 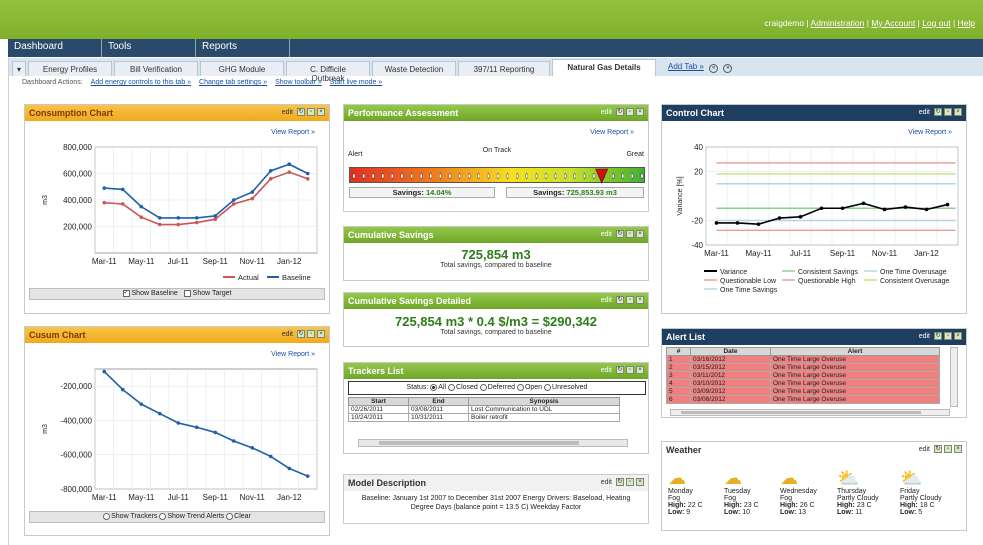 I want to click on tab-ghg-module: GHG Module, so click(x=242, y=68).